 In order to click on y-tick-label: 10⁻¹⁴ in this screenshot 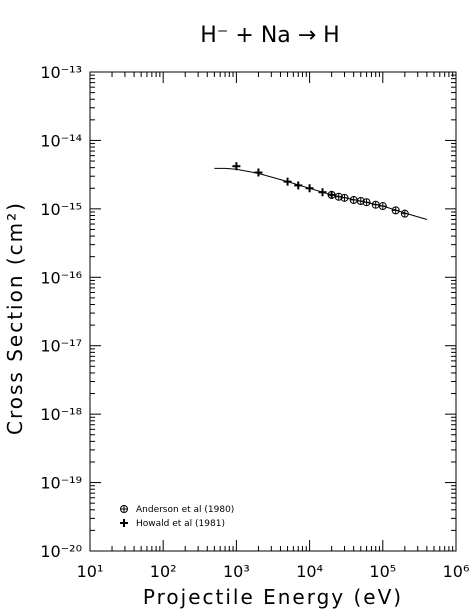, I will do `click(61, 140)`.